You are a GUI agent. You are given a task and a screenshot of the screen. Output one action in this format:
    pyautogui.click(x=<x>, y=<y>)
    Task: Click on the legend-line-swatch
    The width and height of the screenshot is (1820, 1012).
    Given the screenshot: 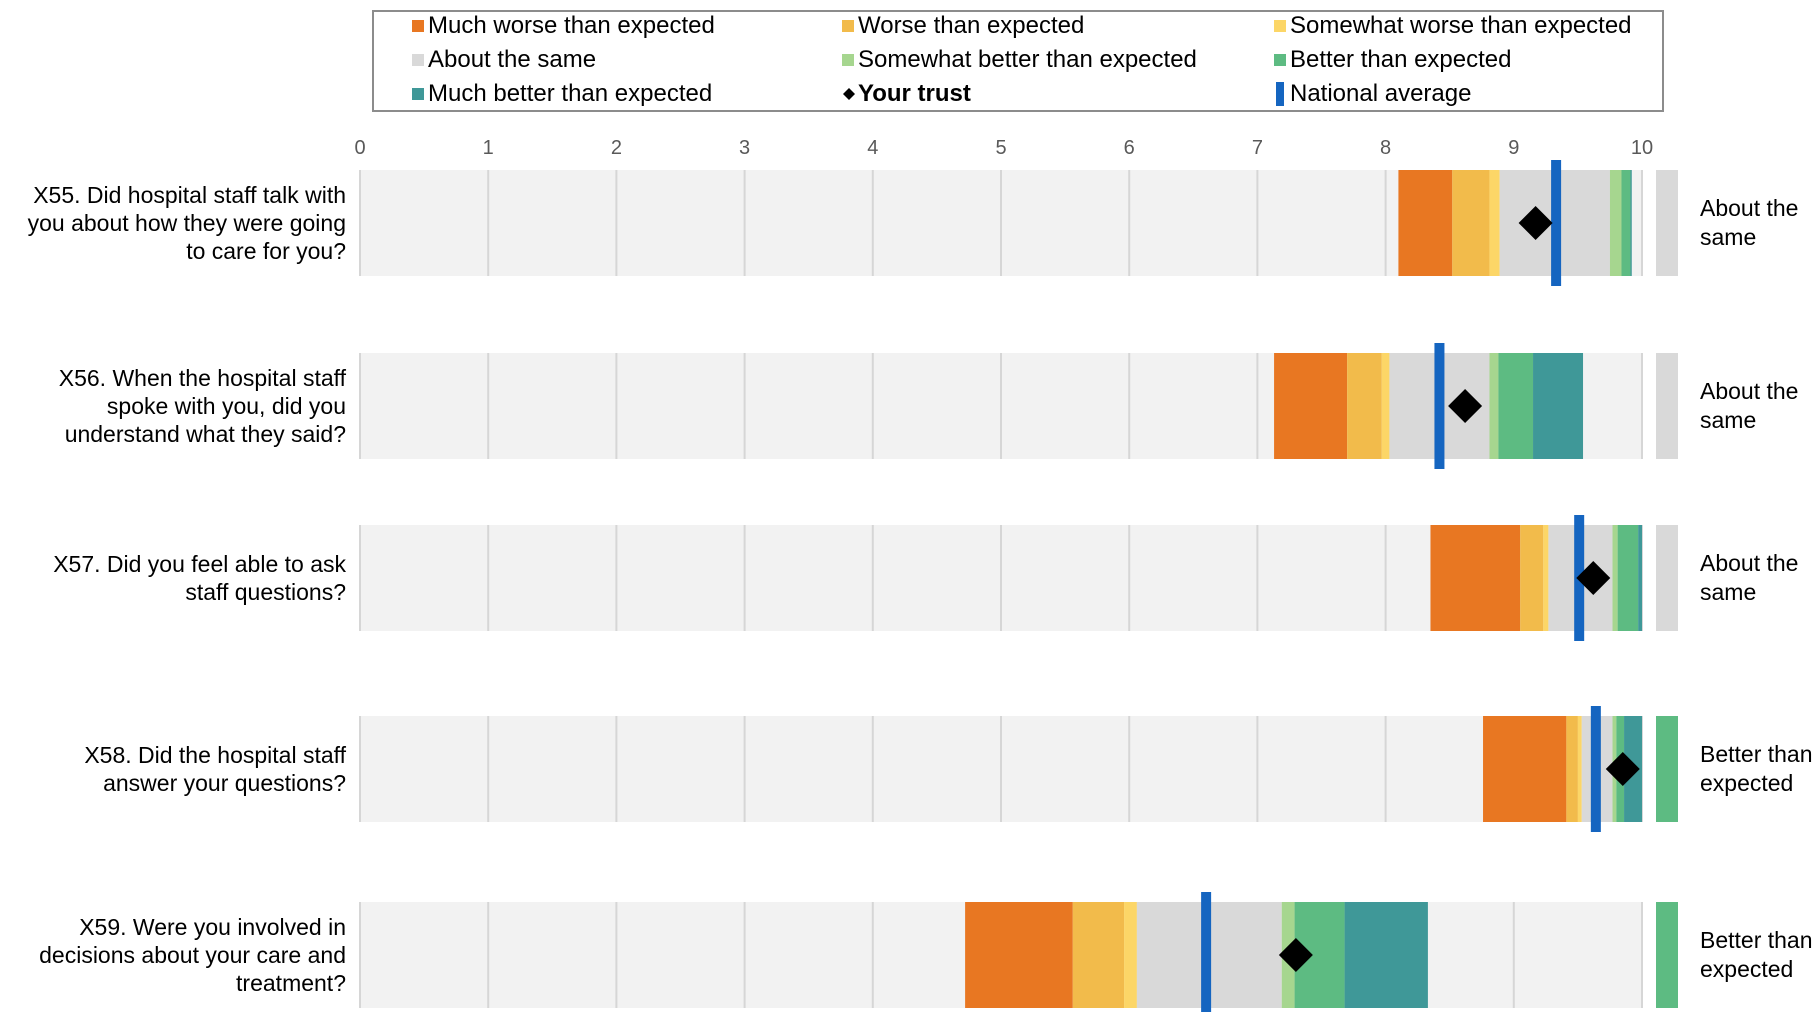 What is the action you would take?
    pyautogui.click(x=1280, y=94)
    